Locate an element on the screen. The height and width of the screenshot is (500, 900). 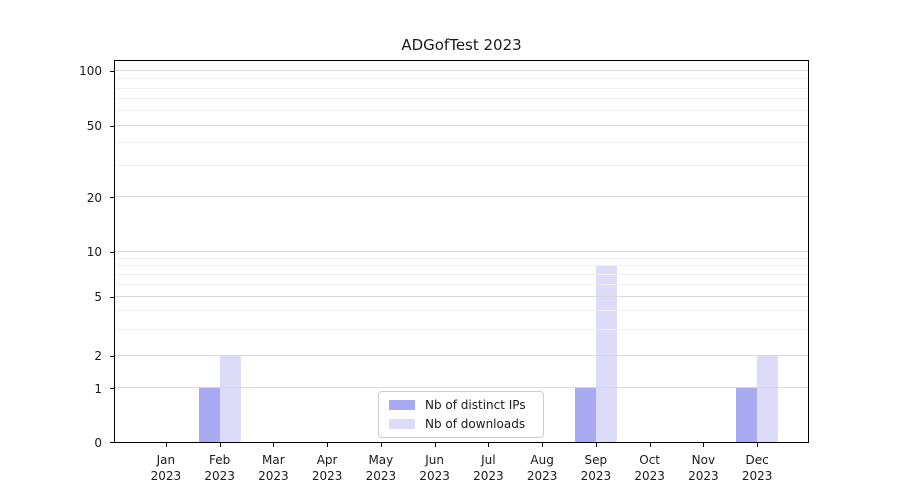
x-axis-tick-label: May 2023 is located at coordinates (381, 468).